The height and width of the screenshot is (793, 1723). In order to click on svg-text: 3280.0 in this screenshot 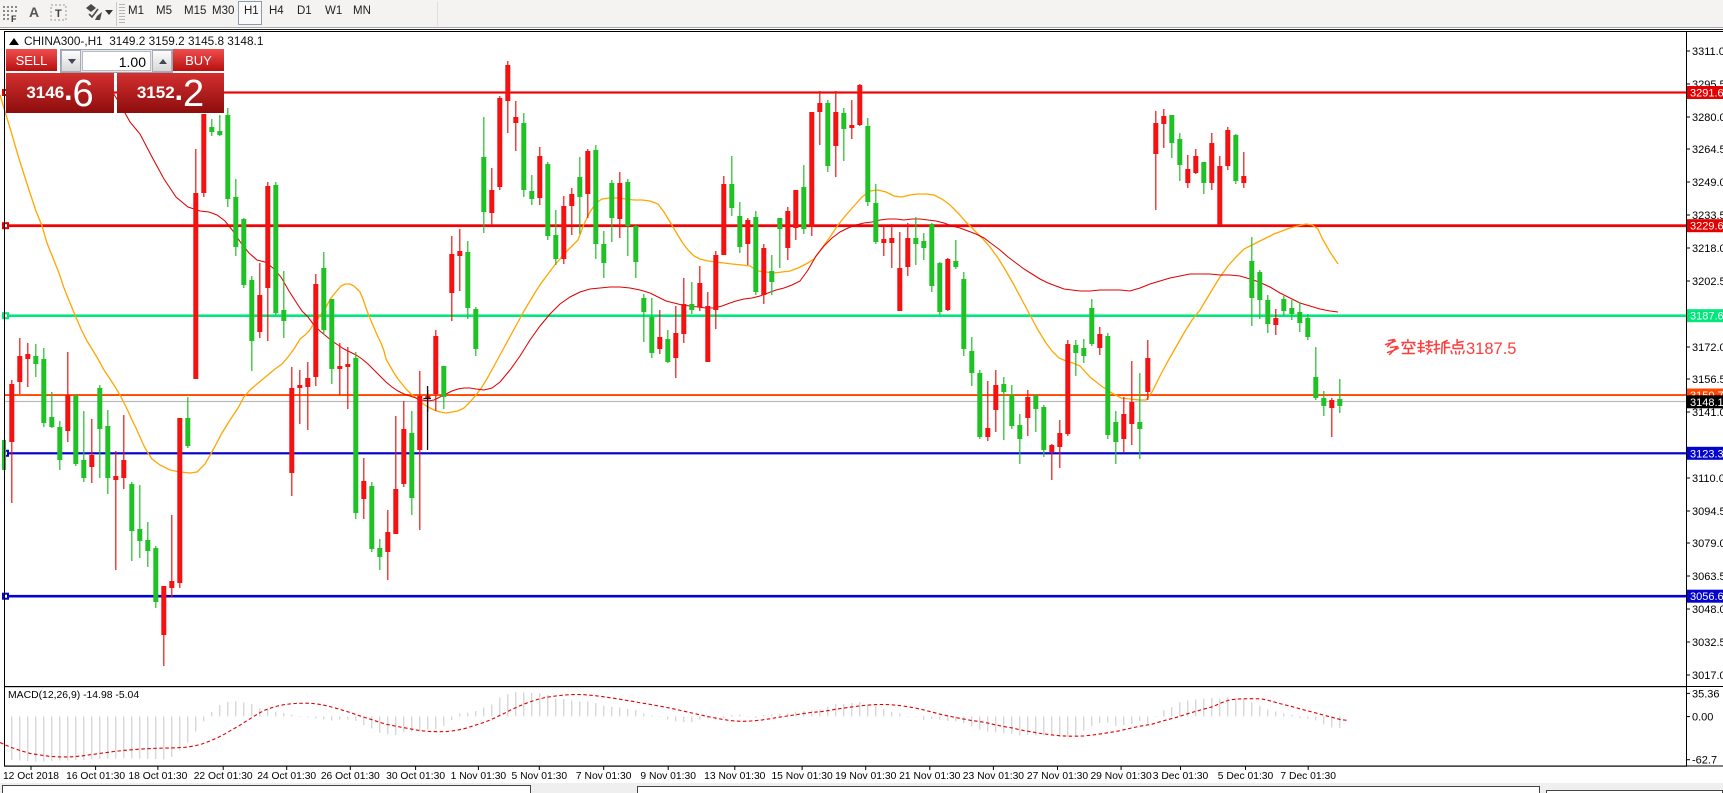, I will do `click(1707, 118)`.